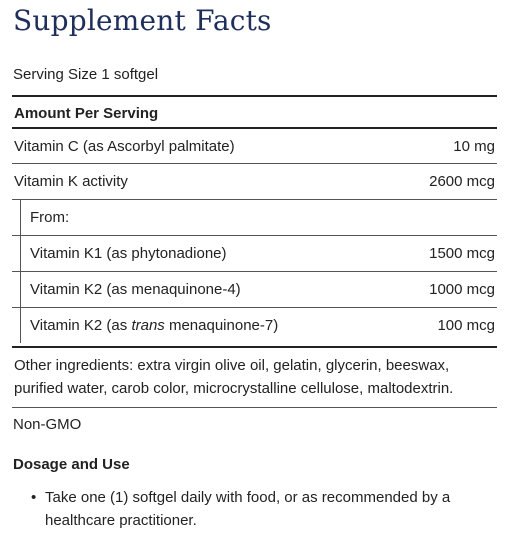 The image size is (510, 545). Describe the element at coordinates (254, 253) in the screenshot. I see `nutrient-row-vitamin-k1: Vitamin K1 (as phytonadione) 1500 mcg` at that location.